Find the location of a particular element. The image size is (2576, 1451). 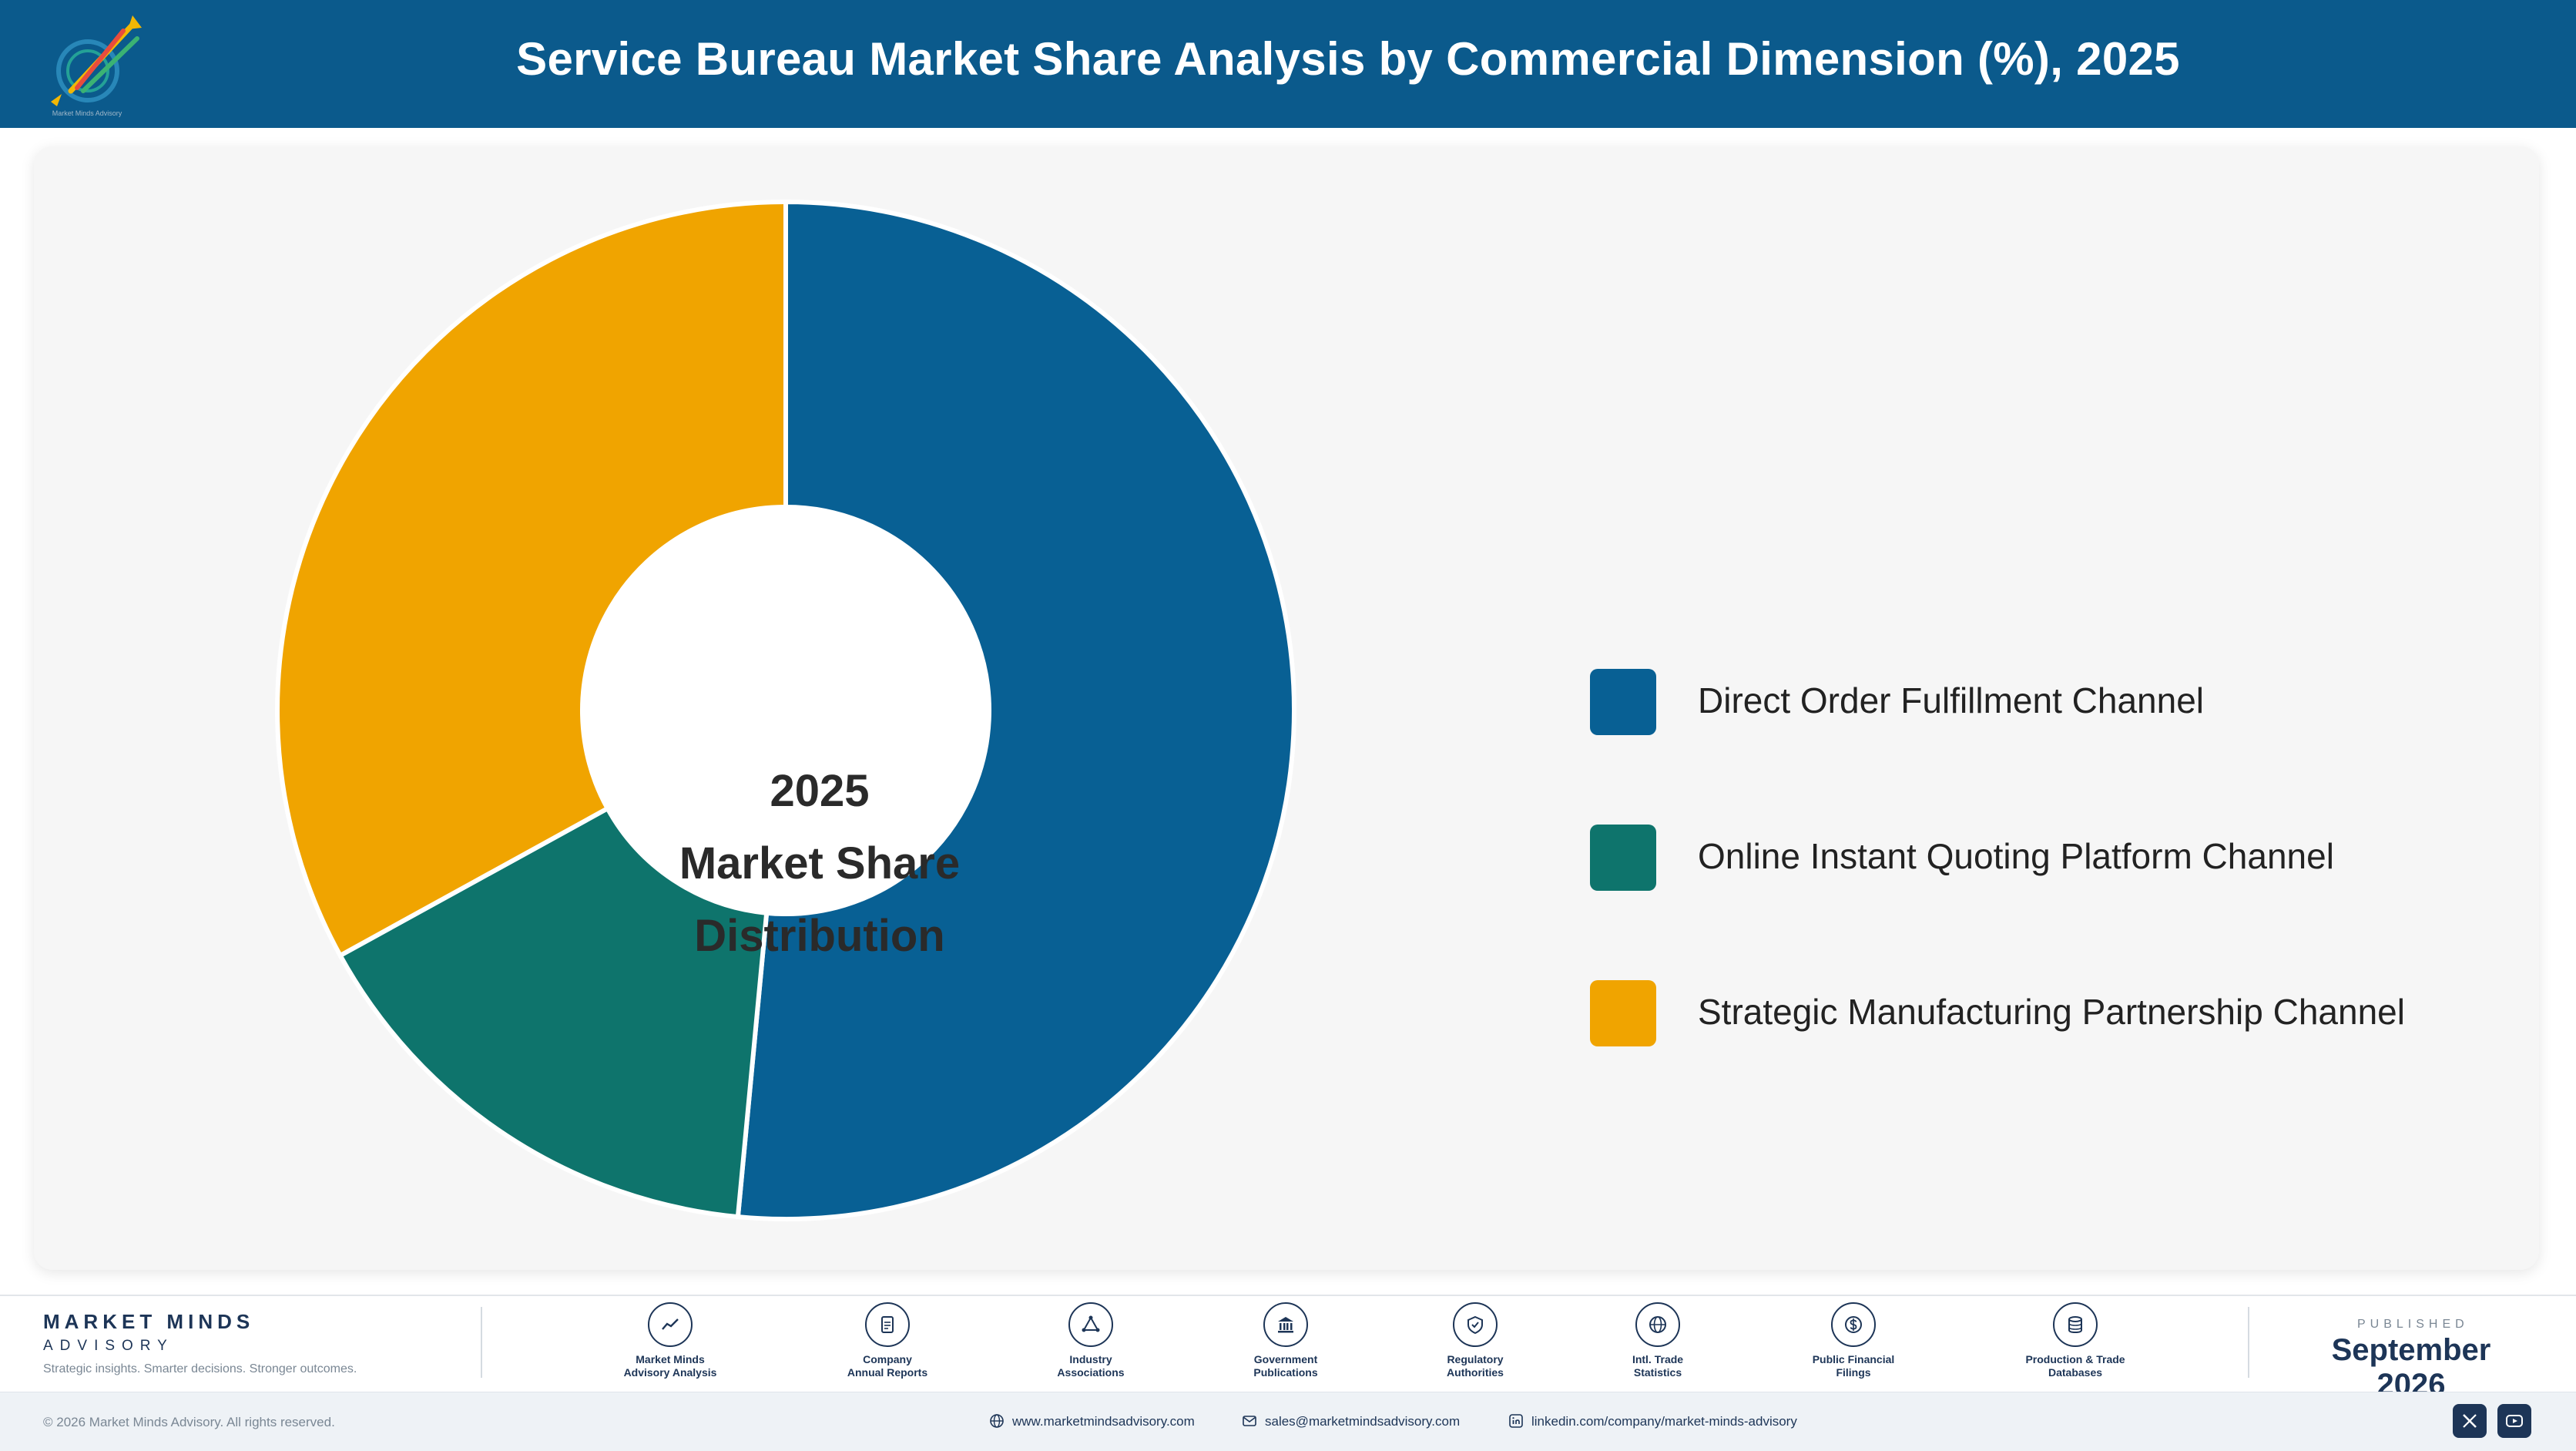

document-icon is located at coordinates (887, 1324).